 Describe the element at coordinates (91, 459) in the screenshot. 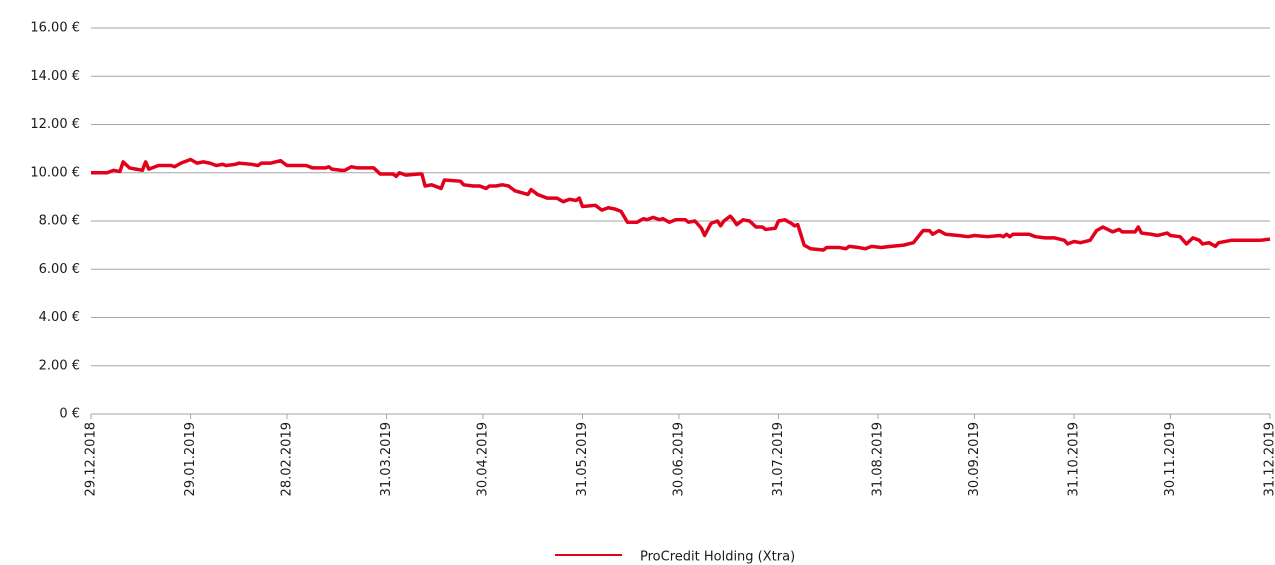

I see `x-tick-label: 29.12.2018` at that location.